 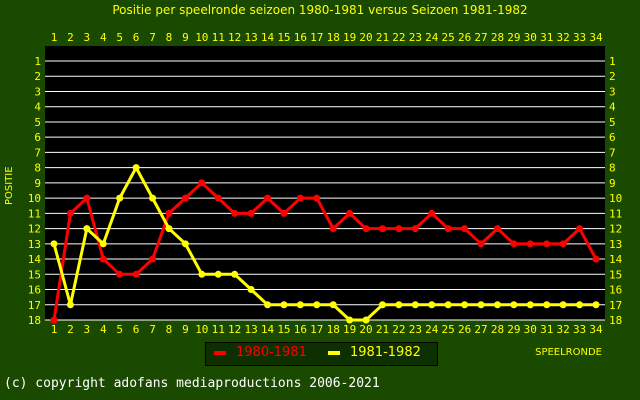 I want to click on x-tick-label-bottom: 4, so click(x=103, y=329).